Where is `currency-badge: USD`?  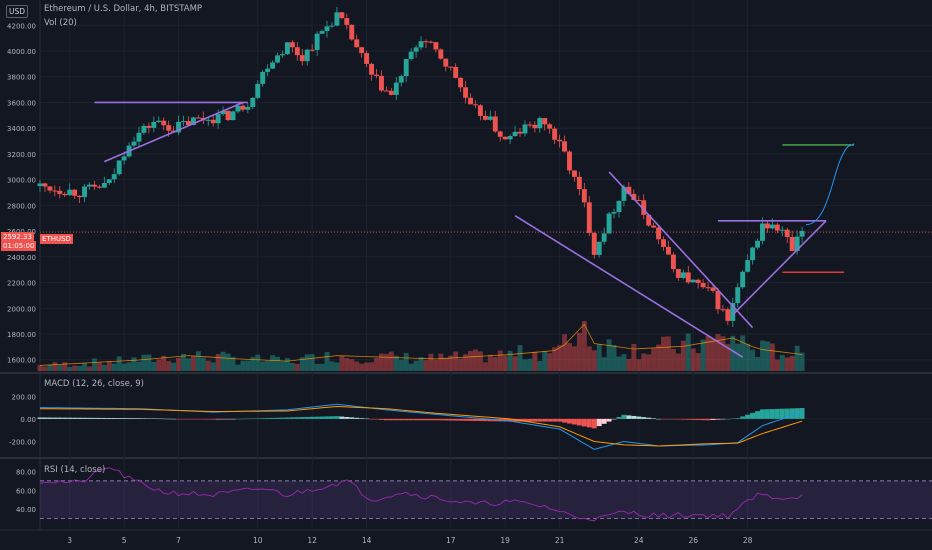
currency-badge: USD is located at coordinates (17, 11).